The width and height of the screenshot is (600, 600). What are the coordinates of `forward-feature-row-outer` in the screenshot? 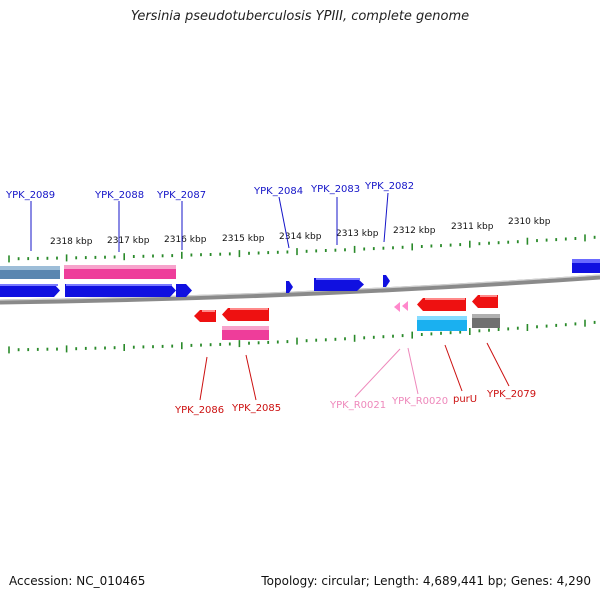 It's located at (300, 269).